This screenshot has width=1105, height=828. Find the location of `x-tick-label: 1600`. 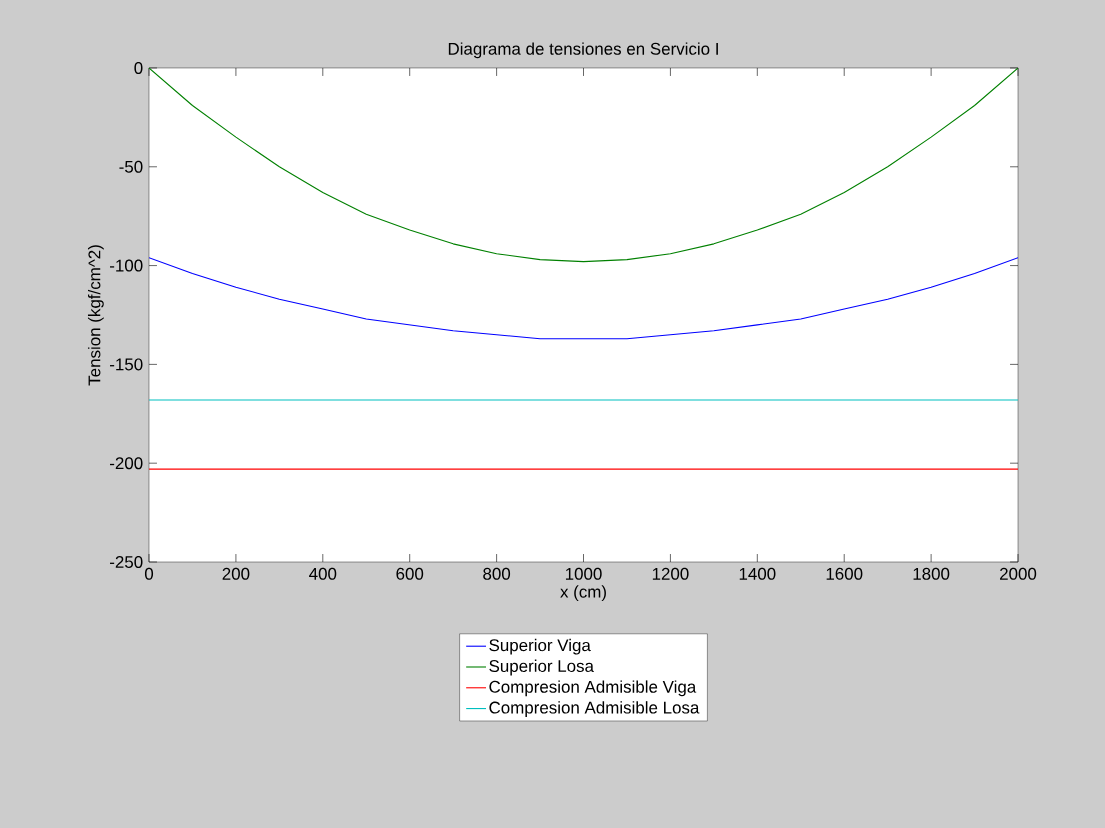

x-tick-label: 1600 is located at coordinates (844, 573).